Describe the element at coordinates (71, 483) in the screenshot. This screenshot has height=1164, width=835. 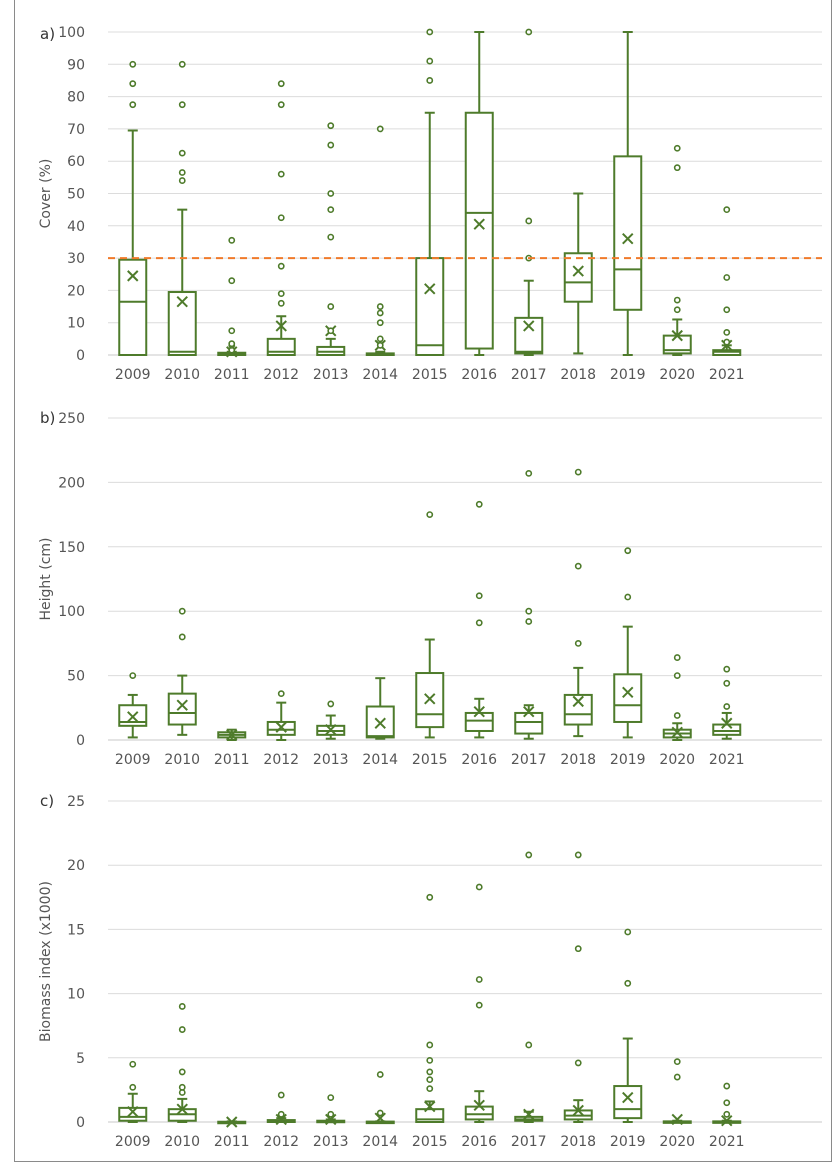
I see `y-tick-label: 200` at that location.